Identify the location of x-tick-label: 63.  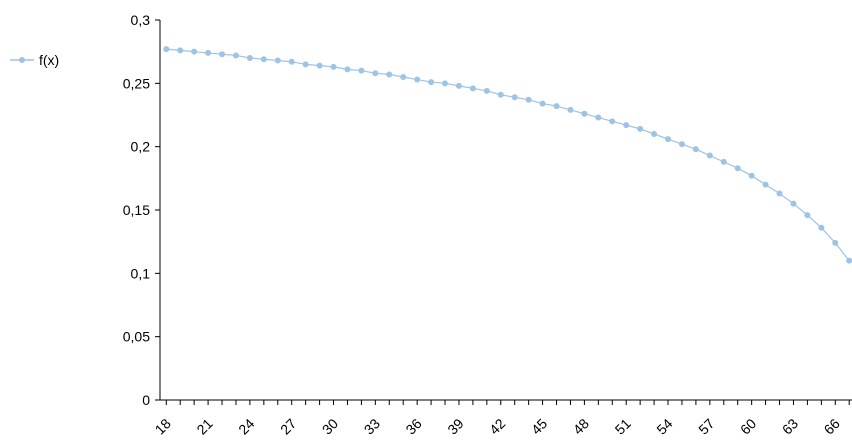
(790, 426).